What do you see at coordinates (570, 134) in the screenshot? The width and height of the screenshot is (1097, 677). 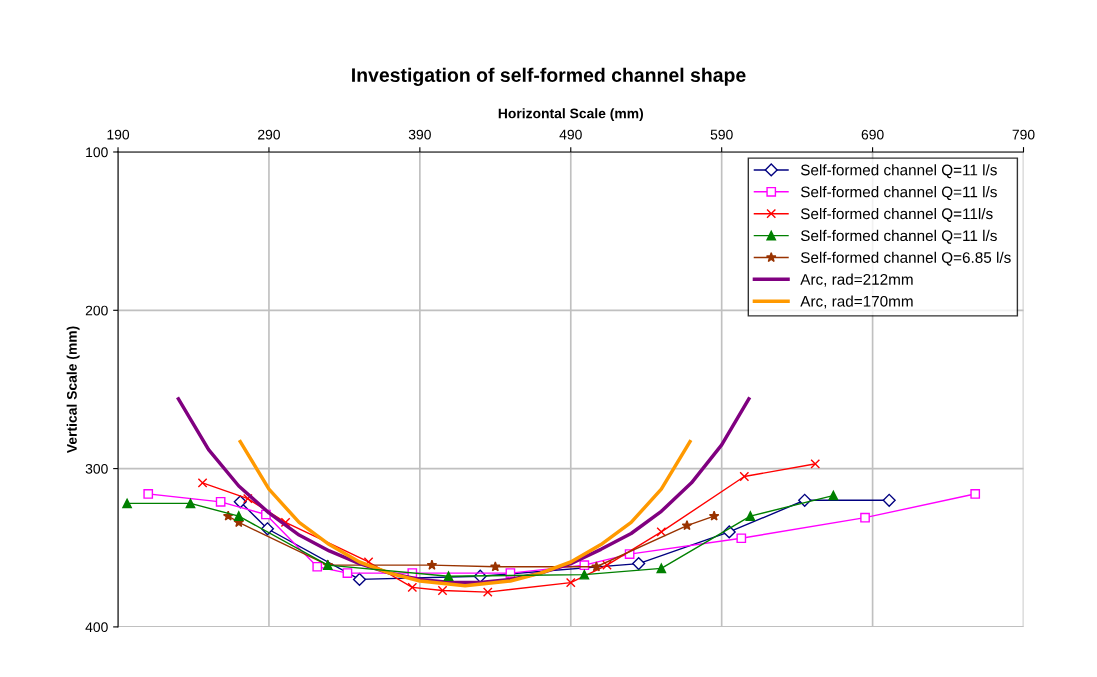 I see `x-tick-label: 490` at bounding box center [570, 134].